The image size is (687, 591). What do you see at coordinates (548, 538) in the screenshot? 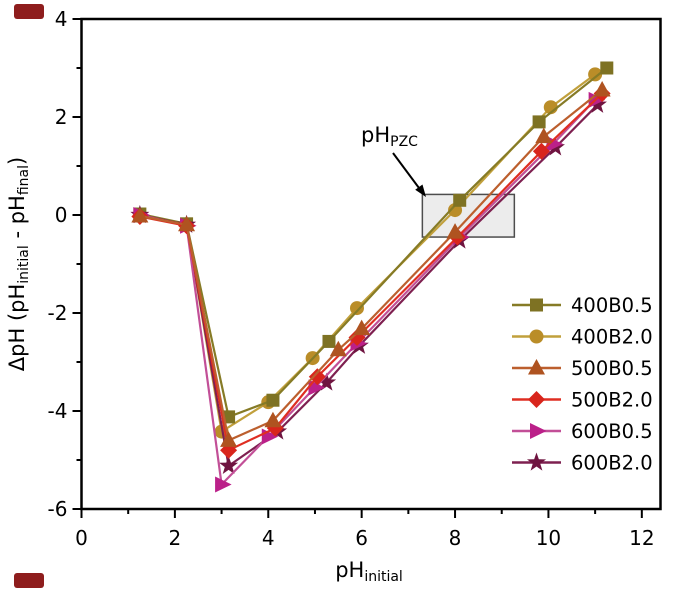
I see `x-tick-label-10: 10` at bounding box center [548, 538].